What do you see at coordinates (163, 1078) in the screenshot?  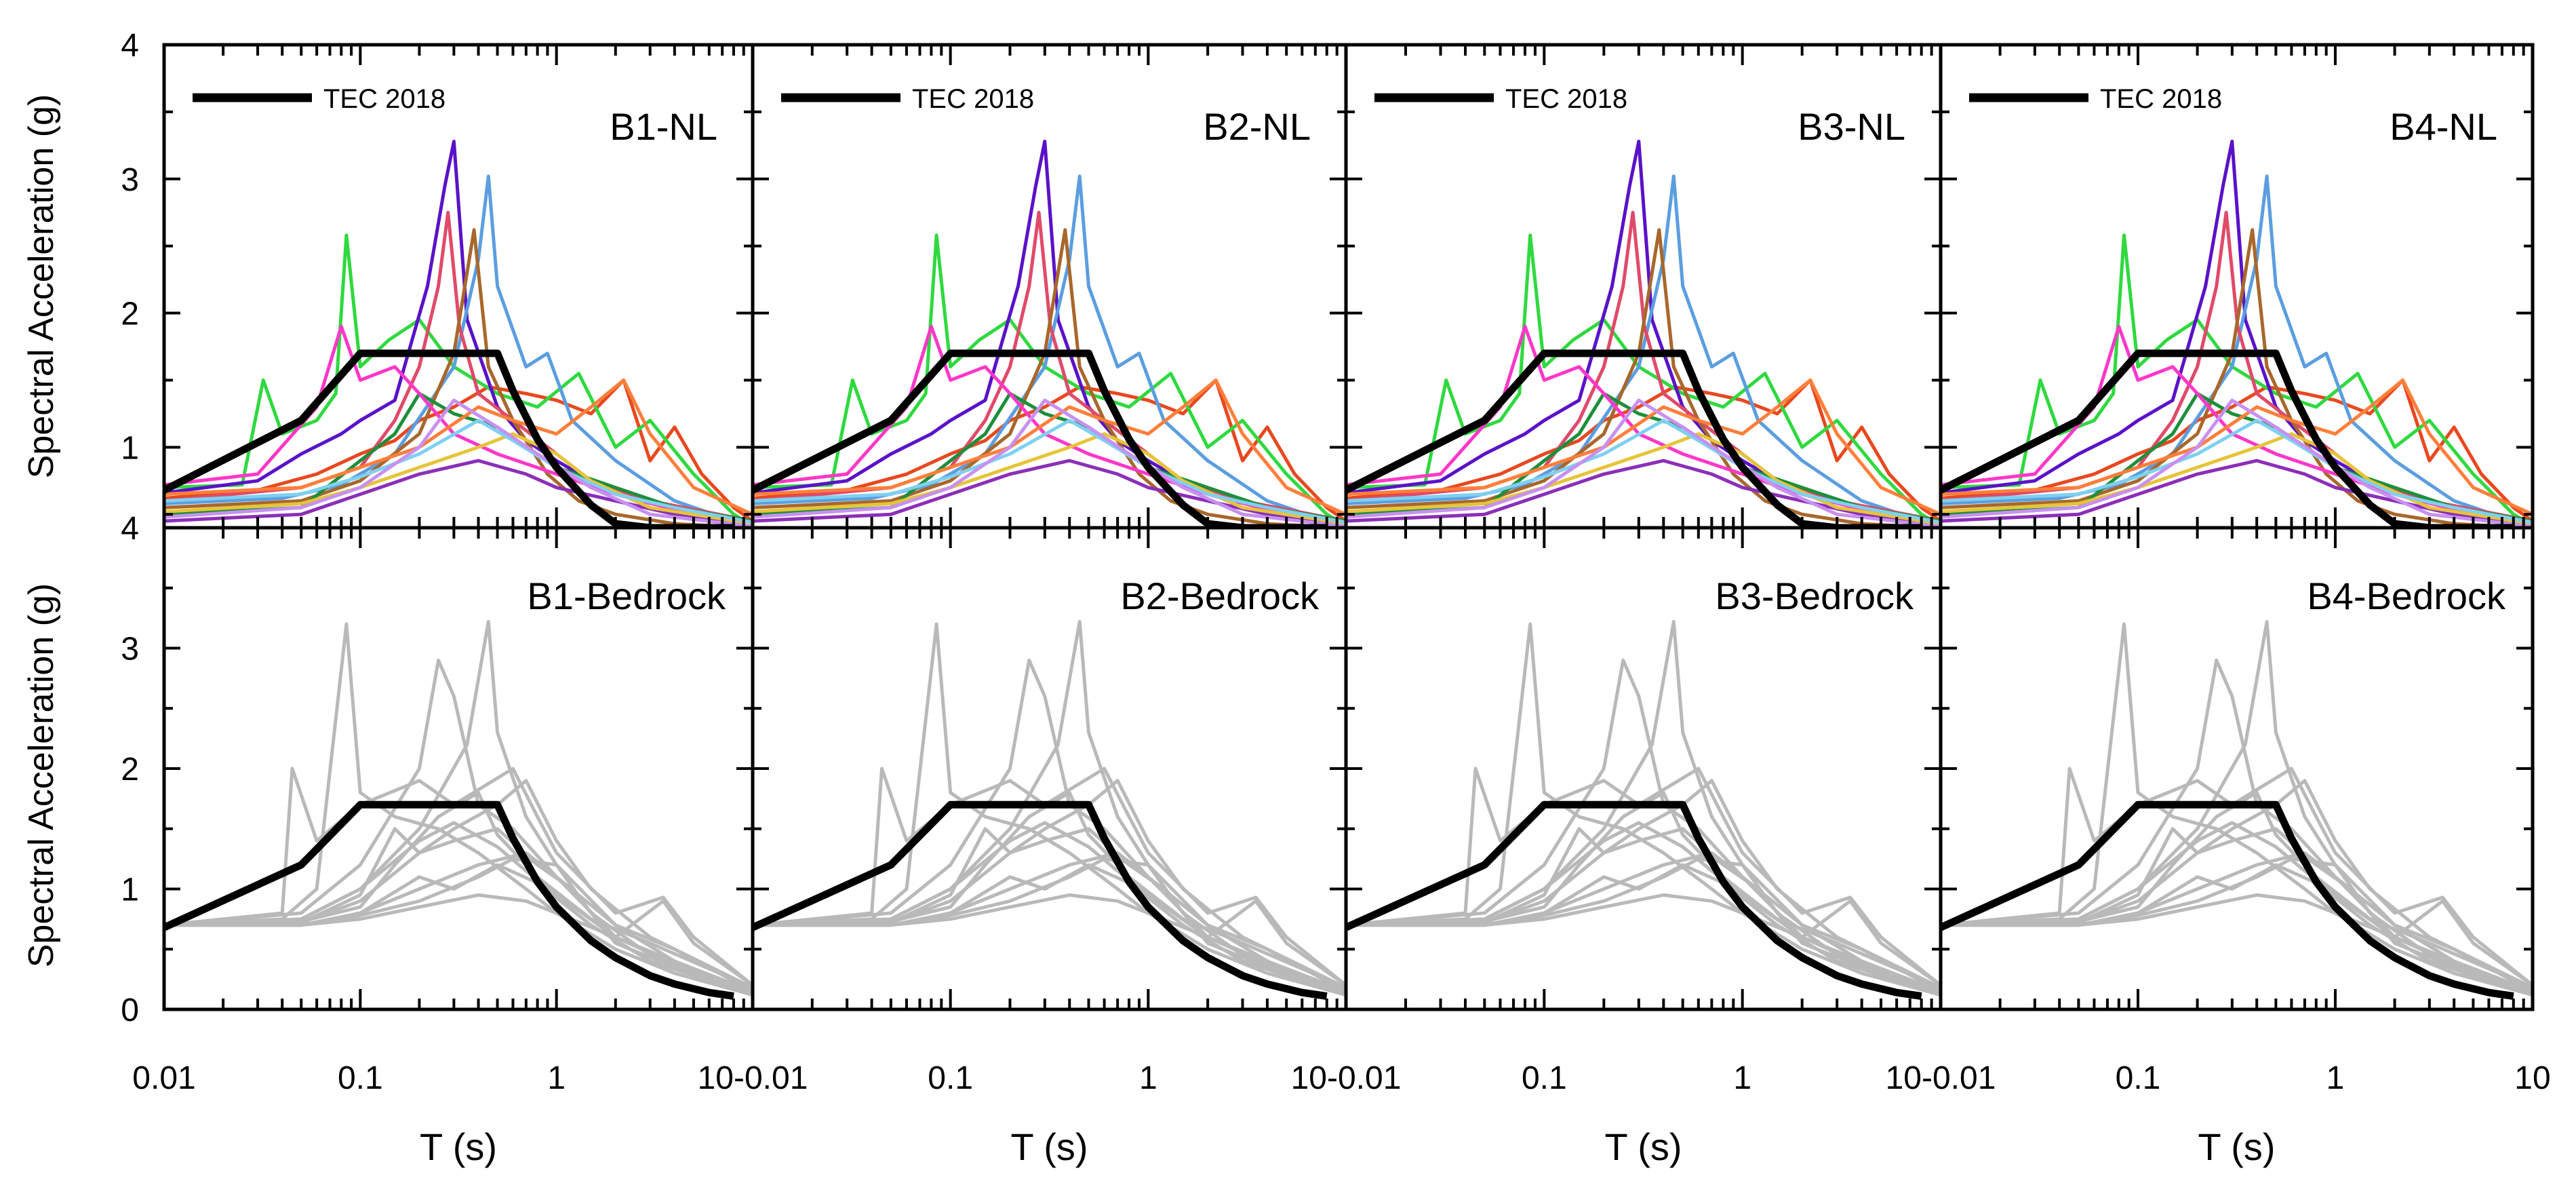 I see `x-tick-label: 0.01` at bounding box center [163, 1078].